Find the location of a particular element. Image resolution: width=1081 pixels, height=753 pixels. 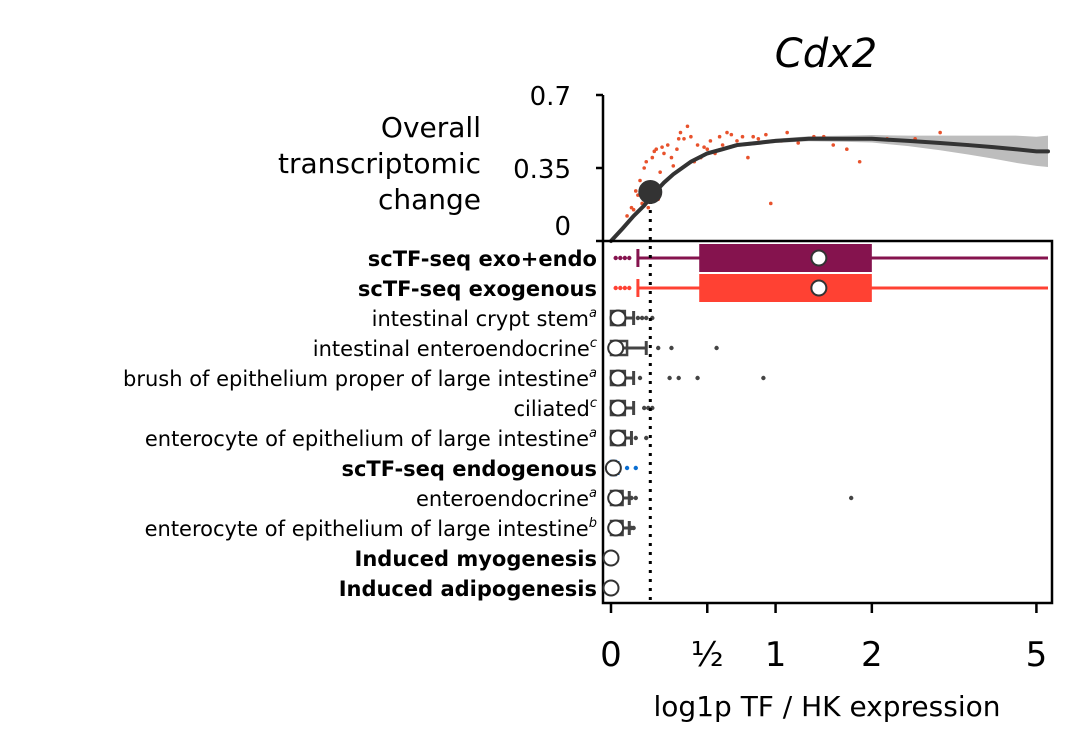

row-label-text: scTF-seq exogenous is located at coordinates (477, 289).